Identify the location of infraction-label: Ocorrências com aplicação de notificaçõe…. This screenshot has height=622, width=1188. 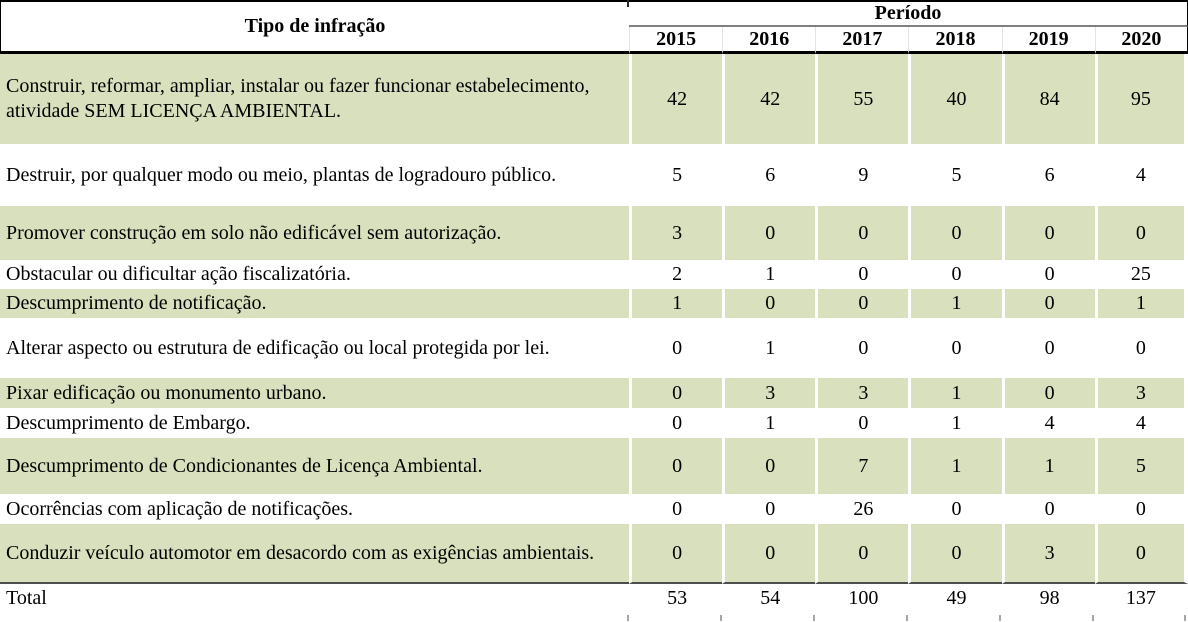
(315, 509).